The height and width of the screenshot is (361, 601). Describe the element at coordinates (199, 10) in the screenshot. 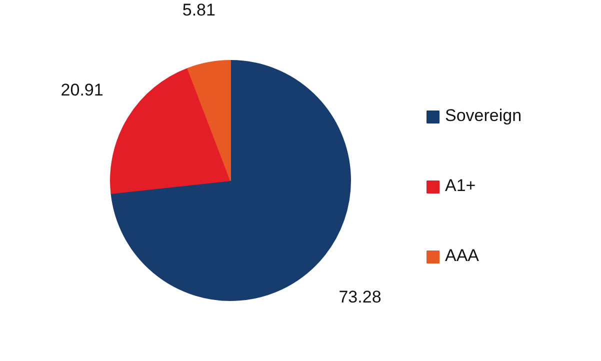

I see `data-label: 5.81` at that location.